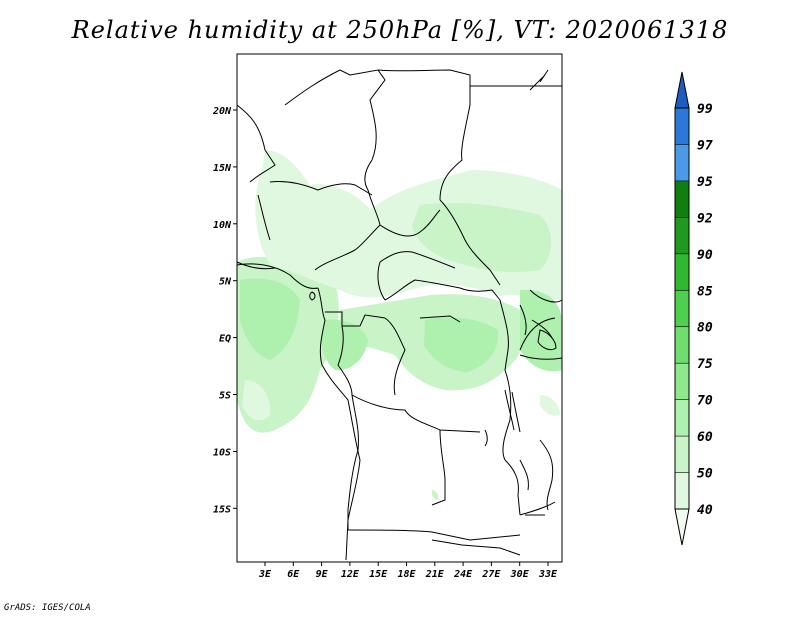 This screenshot has width=800, height=618. I want to click on colorbar-label: 40, so click(705, 510).